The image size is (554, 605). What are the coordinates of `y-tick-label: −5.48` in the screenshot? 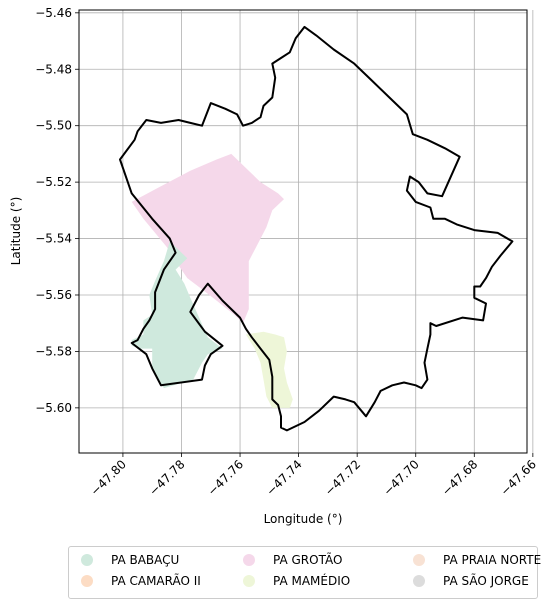 It's located at (53, 69).